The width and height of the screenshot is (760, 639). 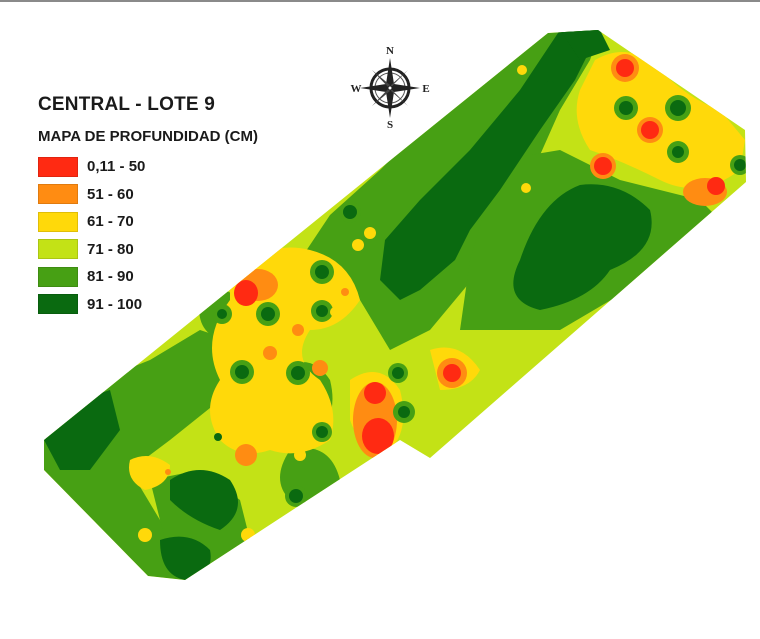 I want to click on map-subtitle: MAPA DE PROFUNDIDAD (CM), so click(x=148, y=136).